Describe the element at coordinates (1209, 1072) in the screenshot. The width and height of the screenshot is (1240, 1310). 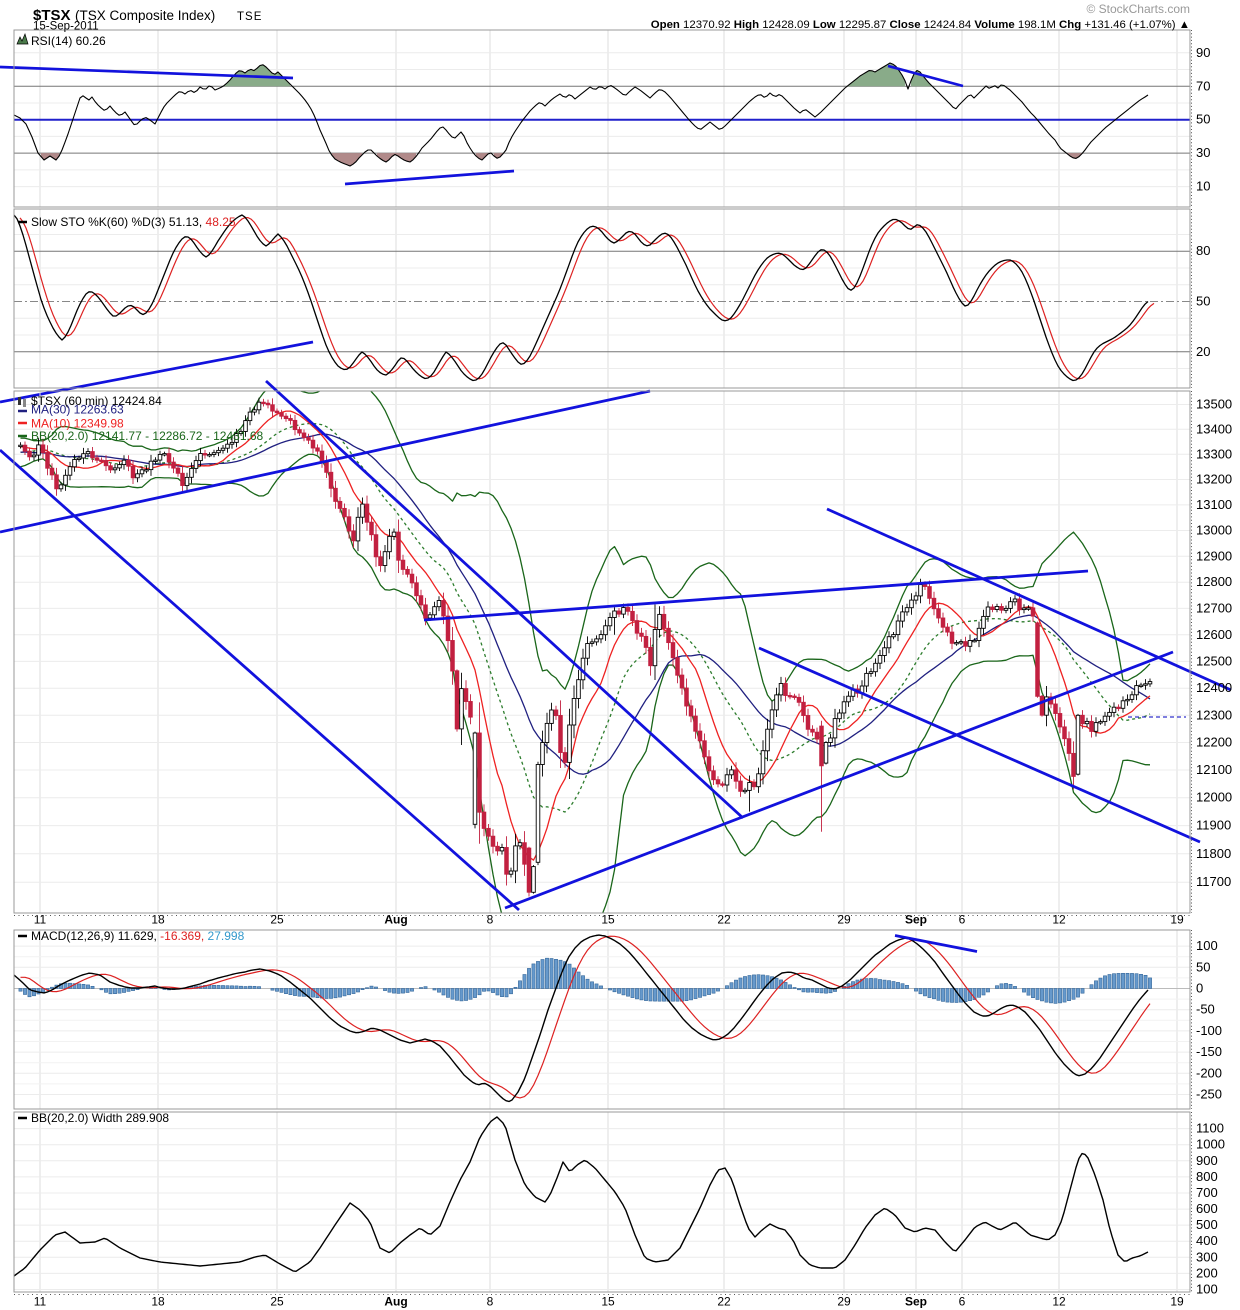
I see `svg-text: -200` at that location.